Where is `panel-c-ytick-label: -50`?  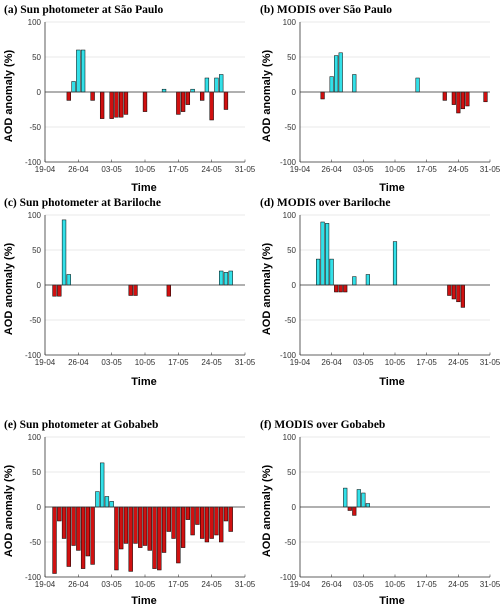
panel-c-ytick-label: -50 is located at coordinates (35, 320).